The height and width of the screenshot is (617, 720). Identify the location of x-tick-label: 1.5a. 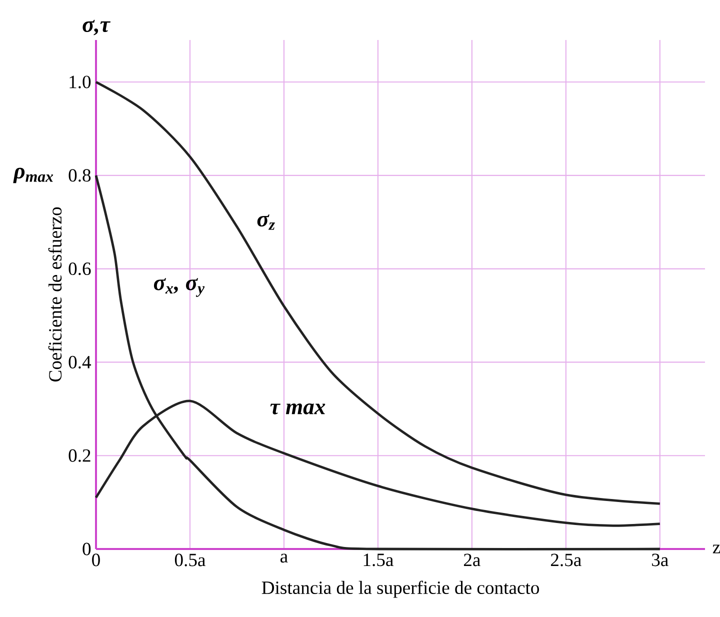
(379, 560).